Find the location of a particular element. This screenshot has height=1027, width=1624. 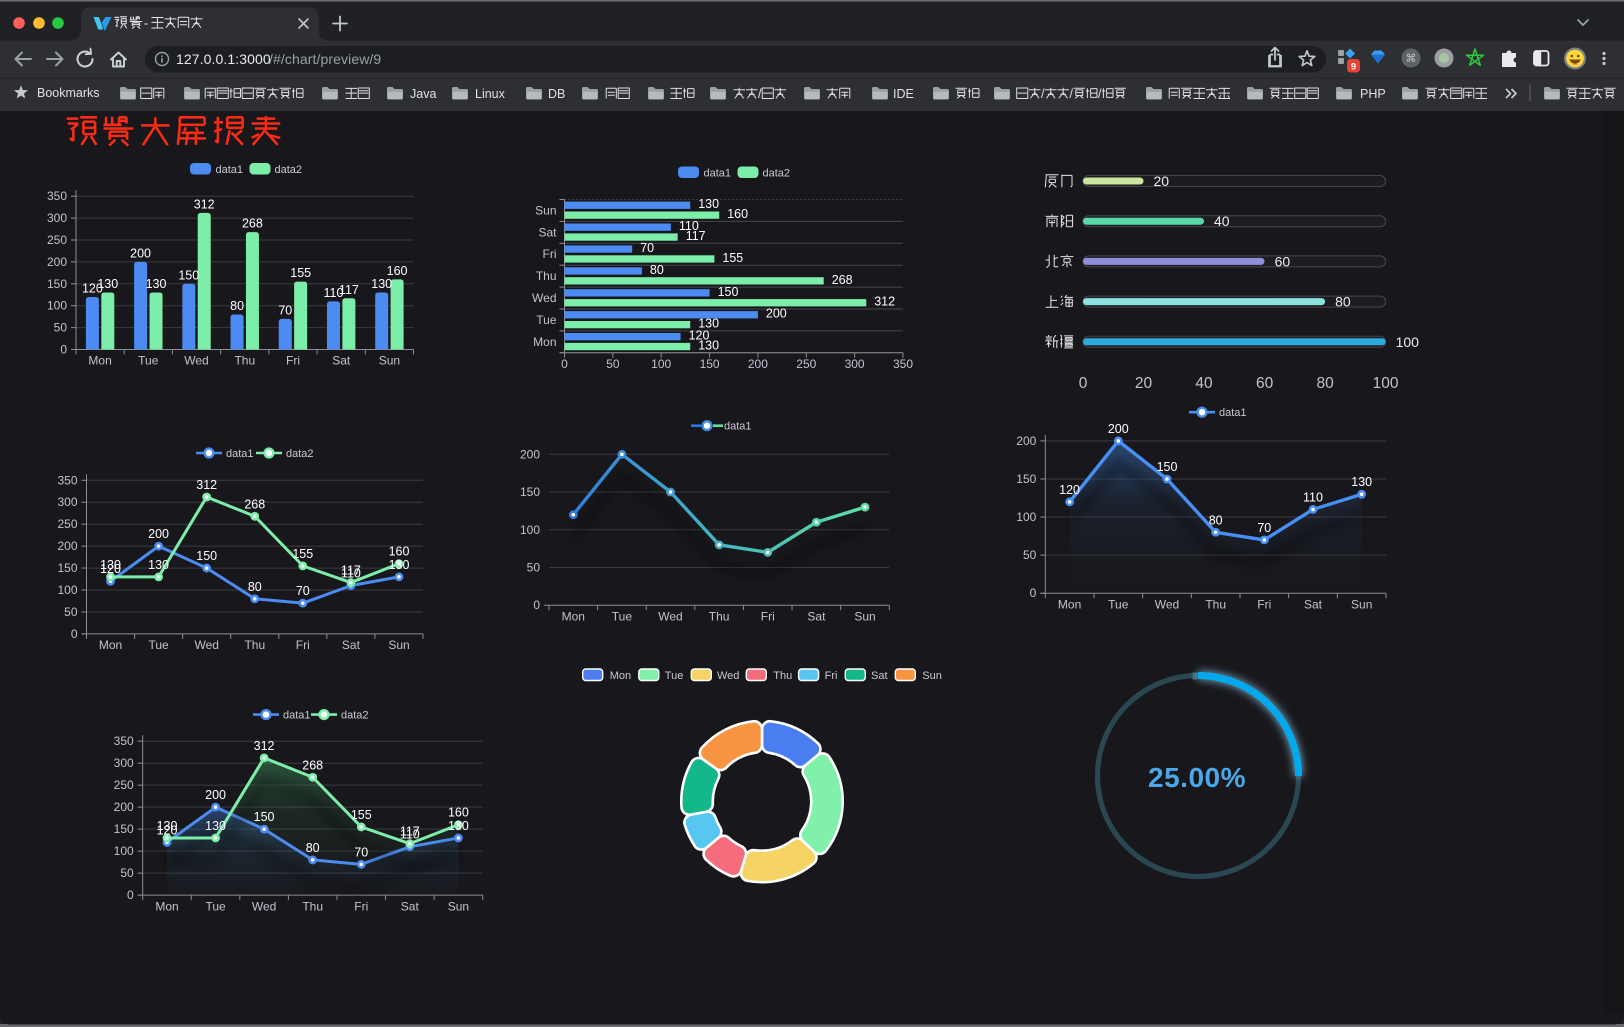

svg-text: 40 is located at coordinates (1222, 221).